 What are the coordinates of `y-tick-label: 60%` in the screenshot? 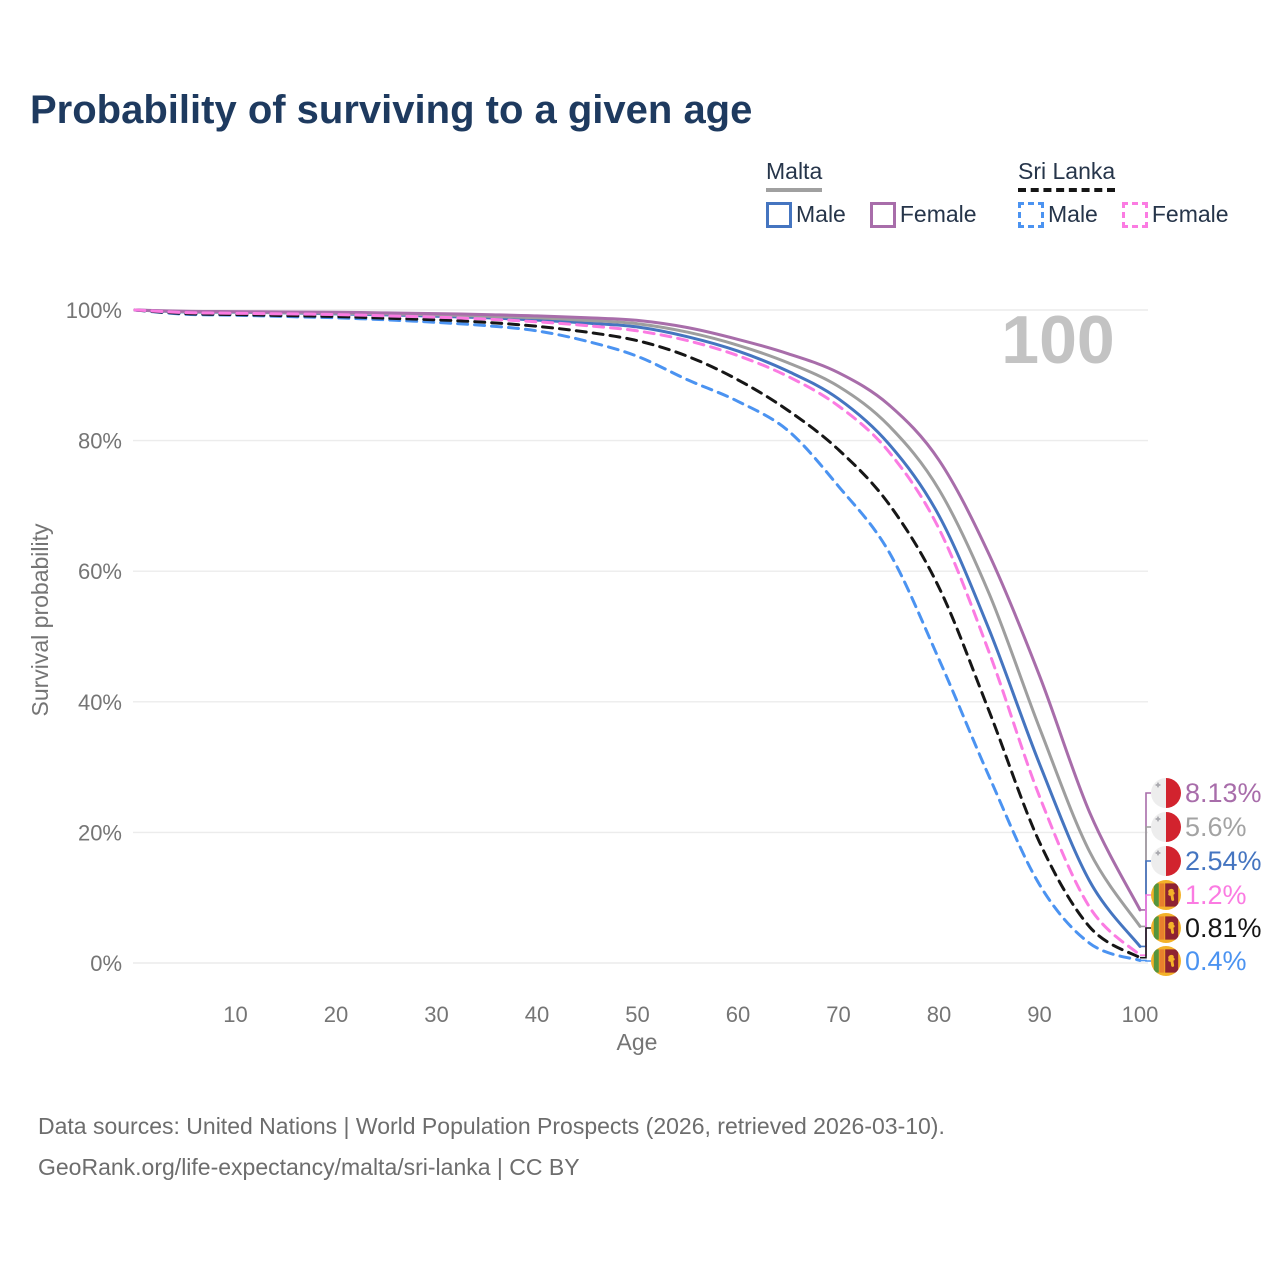 It's located at (100, 571).